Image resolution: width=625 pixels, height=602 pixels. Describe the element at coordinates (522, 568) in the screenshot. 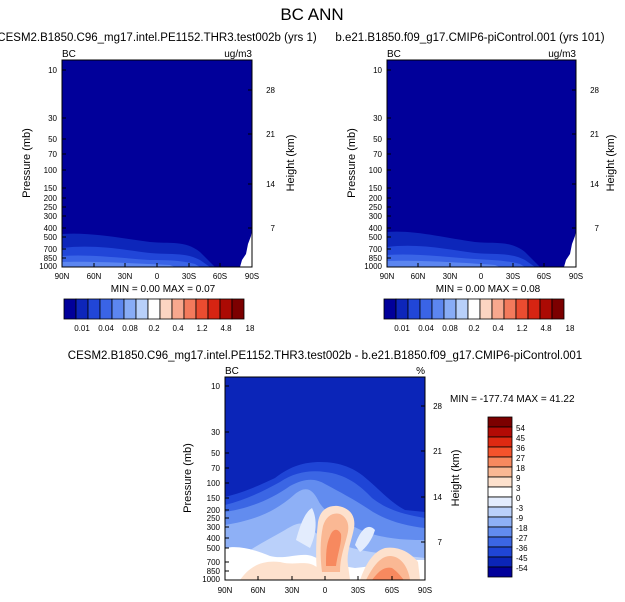

I see `colorbar-label: -54` at that location.